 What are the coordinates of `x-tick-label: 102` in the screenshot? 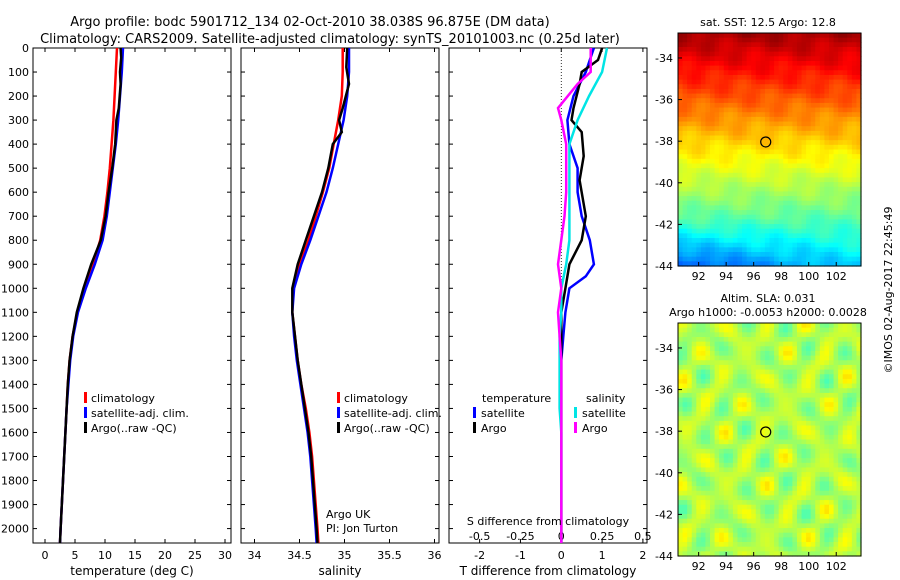 It's located at (836, 566).